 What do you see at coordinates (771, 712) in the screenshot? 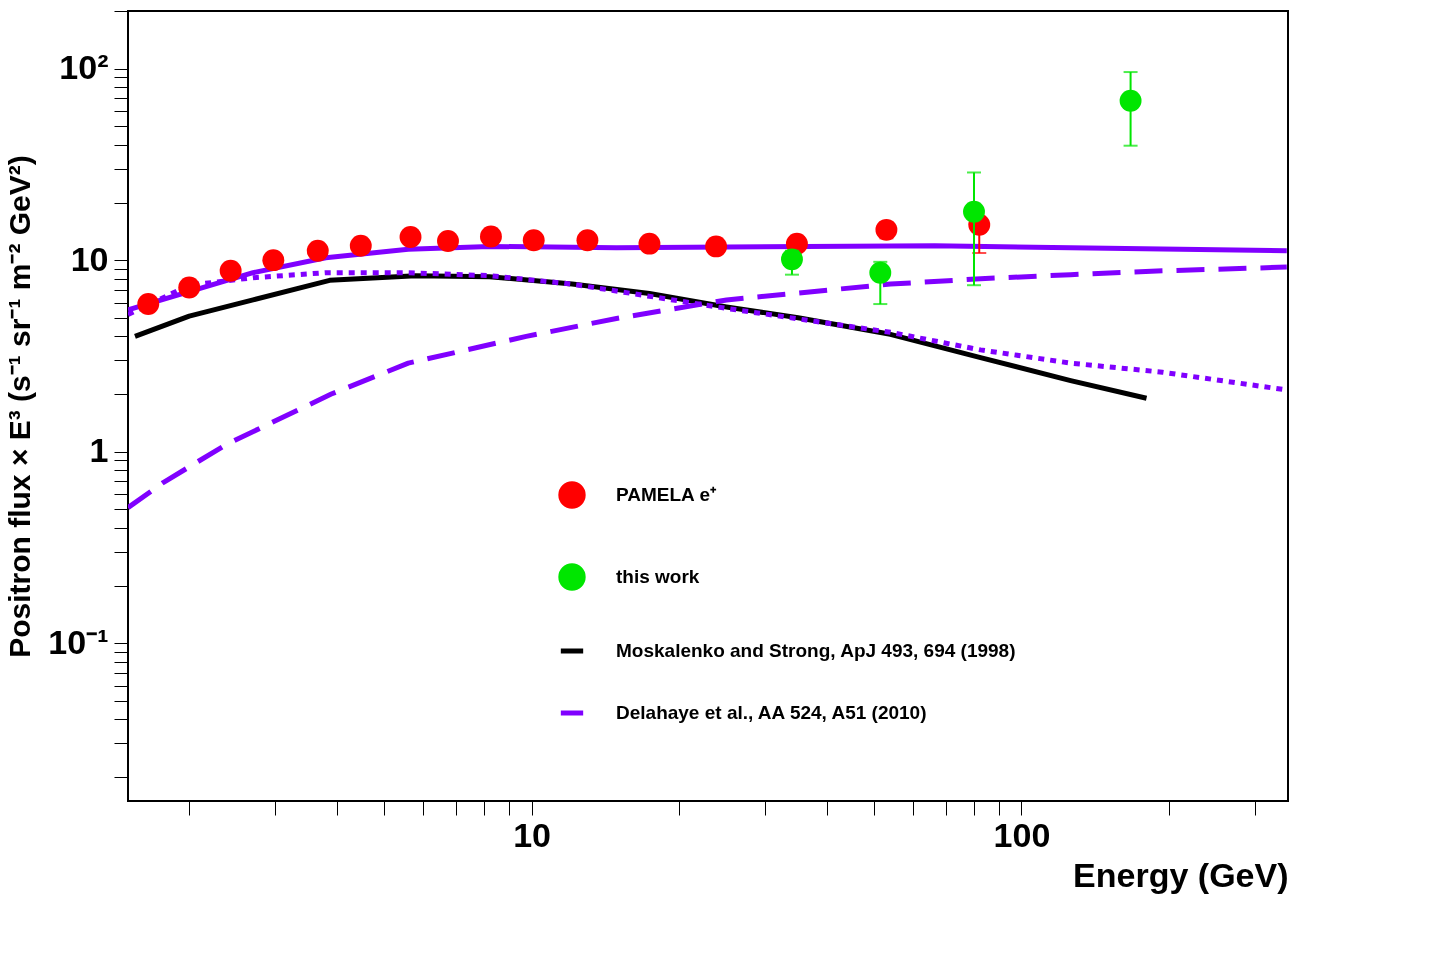
I see `legend-label: Delahaye et al., AA 524, A51 (2010)` at bounding box center [771, 712].